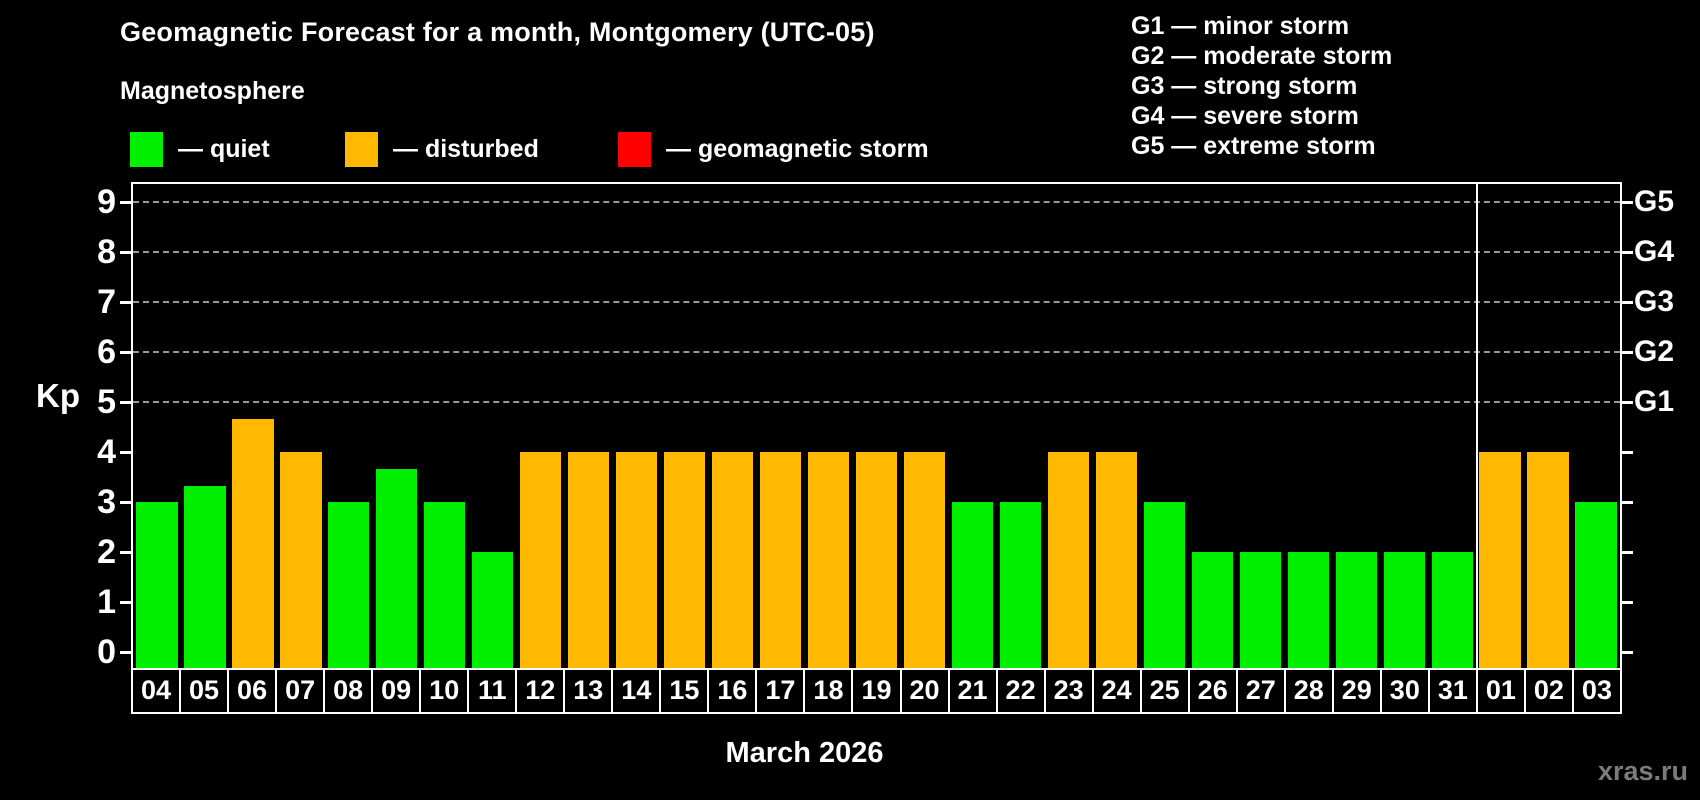 The image size is (1700, 800). What do you see at coordinates (1627, 452) in the screenshot?
I see `right-tick-kp4` at bounding box center [1627, 452].